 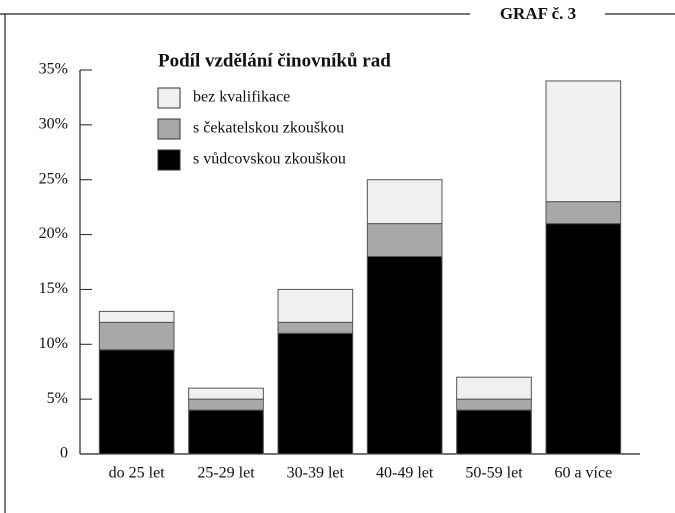 I want to click on y-tick-label: 30%, so click(x=53, y=124).